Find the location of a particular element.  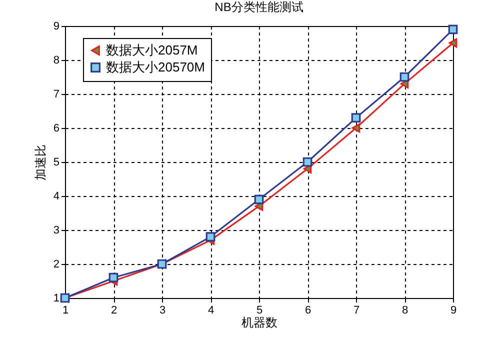

x-tick-label: 1 is located at coordinates (65, 310).